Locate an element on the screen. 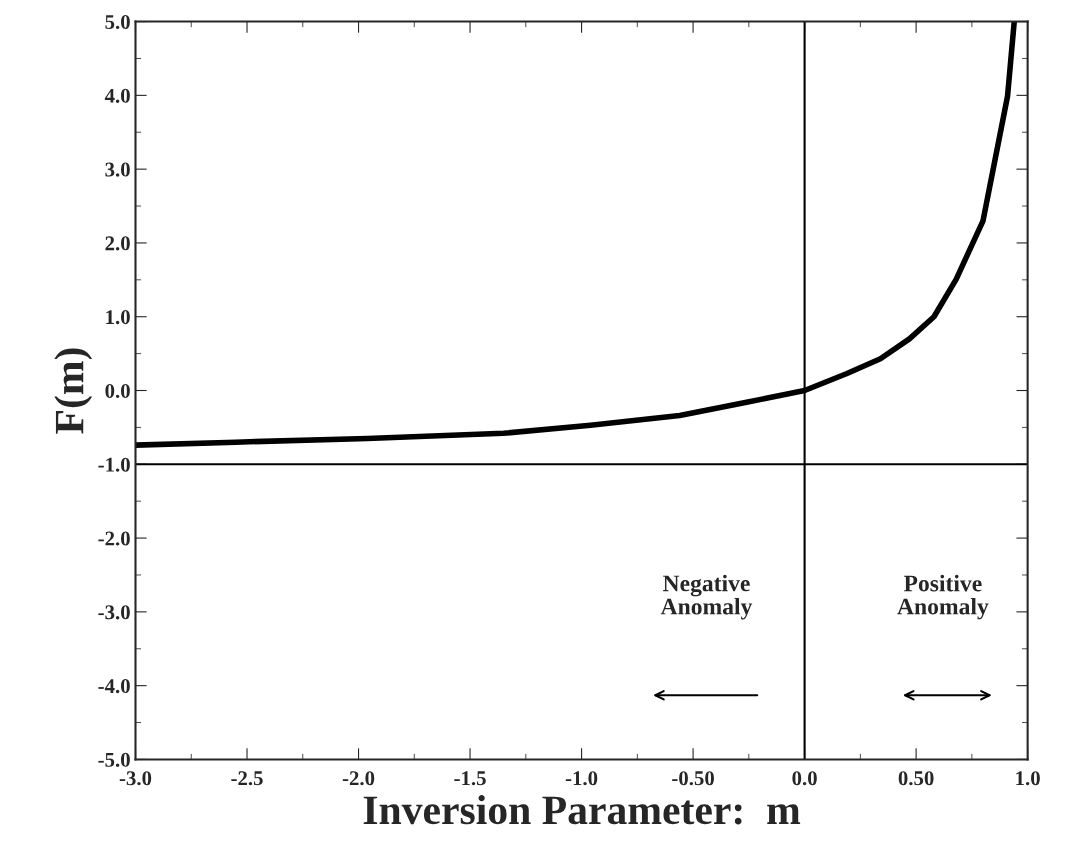 The image size is (1084, 863). x-axis-title: Inversion Parameter: m is located at coordinates (582, 810).